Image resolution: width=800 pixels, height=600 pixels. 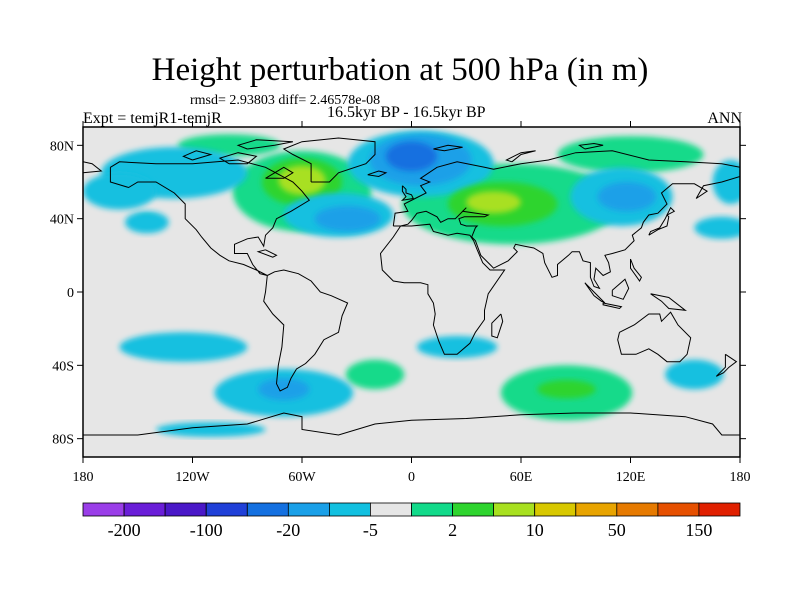 What do you see at coordinates (400, 70) in the screenshot?
I see `chart-title: Height perturbation at 500 hPa (in m)` at bounding box center [400, 70].